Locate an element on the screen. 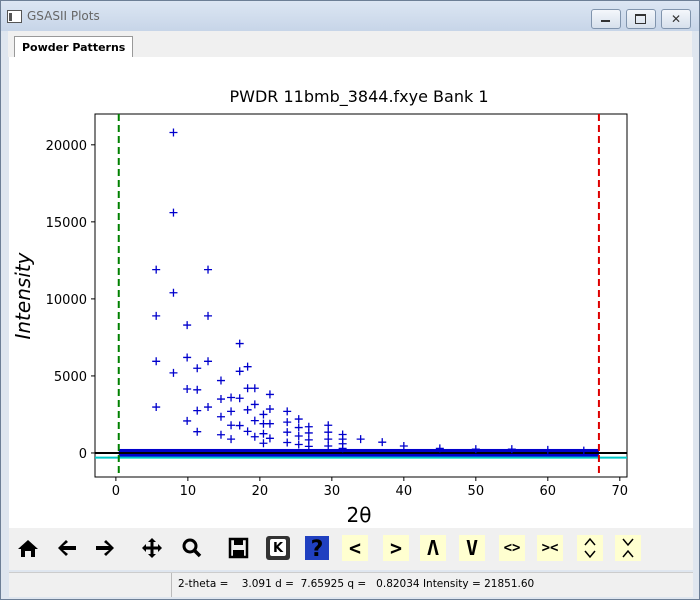 Image resolution: width=700 pixels, height=600 pixels. x-tick-label: 0 is located at coordinates (116, 491).